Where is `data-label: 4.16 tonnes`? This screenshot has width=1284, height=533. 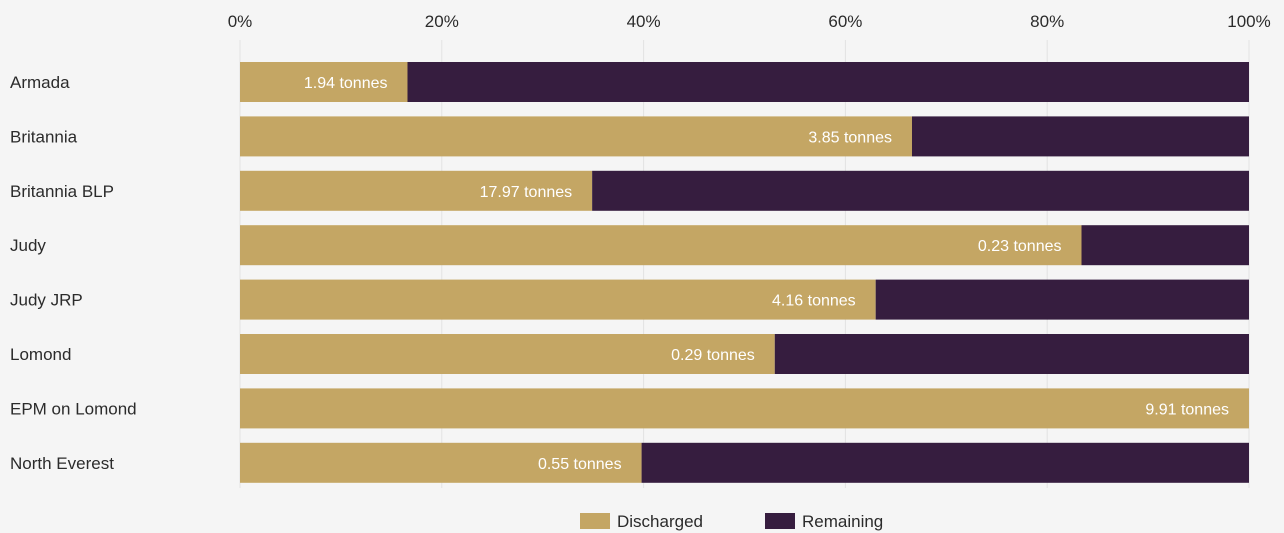 data-label: 4.16 tonnes is located at coordinates (814, 301).